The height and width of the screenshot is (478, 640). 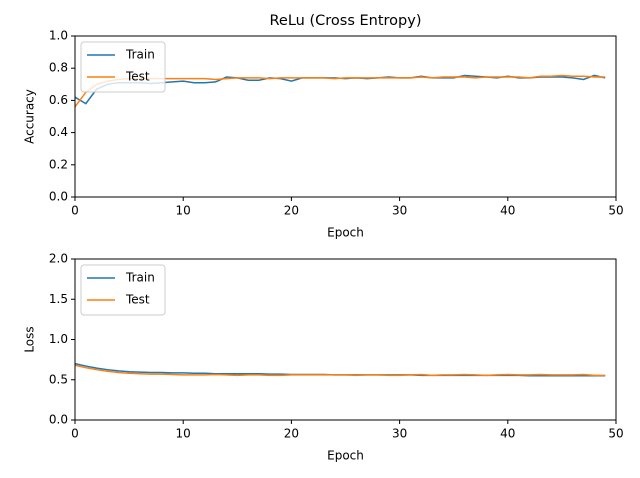 What do you see at coordinates (58, 132) in the screenshot?
I see `y-tick-label: 0.4` at bounding box center [58, 132].